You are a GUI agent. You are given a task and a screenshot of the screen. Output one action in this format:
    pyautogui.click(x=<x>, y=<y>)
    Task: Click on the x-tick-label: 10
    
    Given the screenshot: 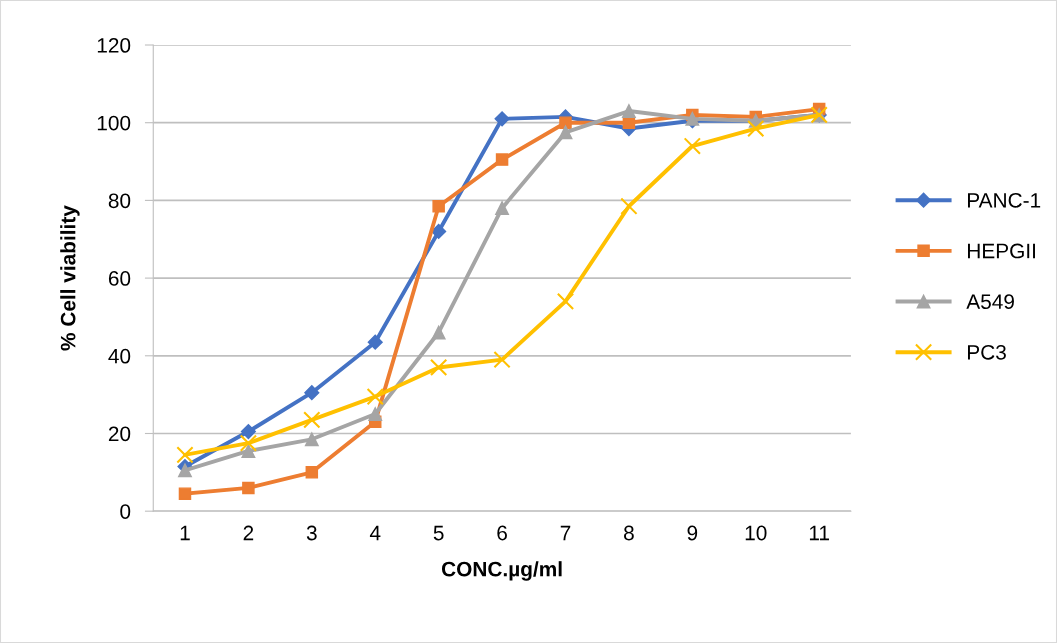 What is the action you would take?
    pyautogui.click(x=756, y=533)
    